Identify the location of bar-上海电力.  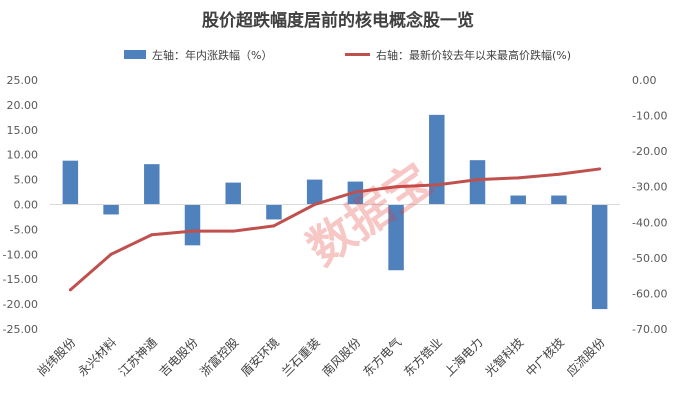
(477, 182).